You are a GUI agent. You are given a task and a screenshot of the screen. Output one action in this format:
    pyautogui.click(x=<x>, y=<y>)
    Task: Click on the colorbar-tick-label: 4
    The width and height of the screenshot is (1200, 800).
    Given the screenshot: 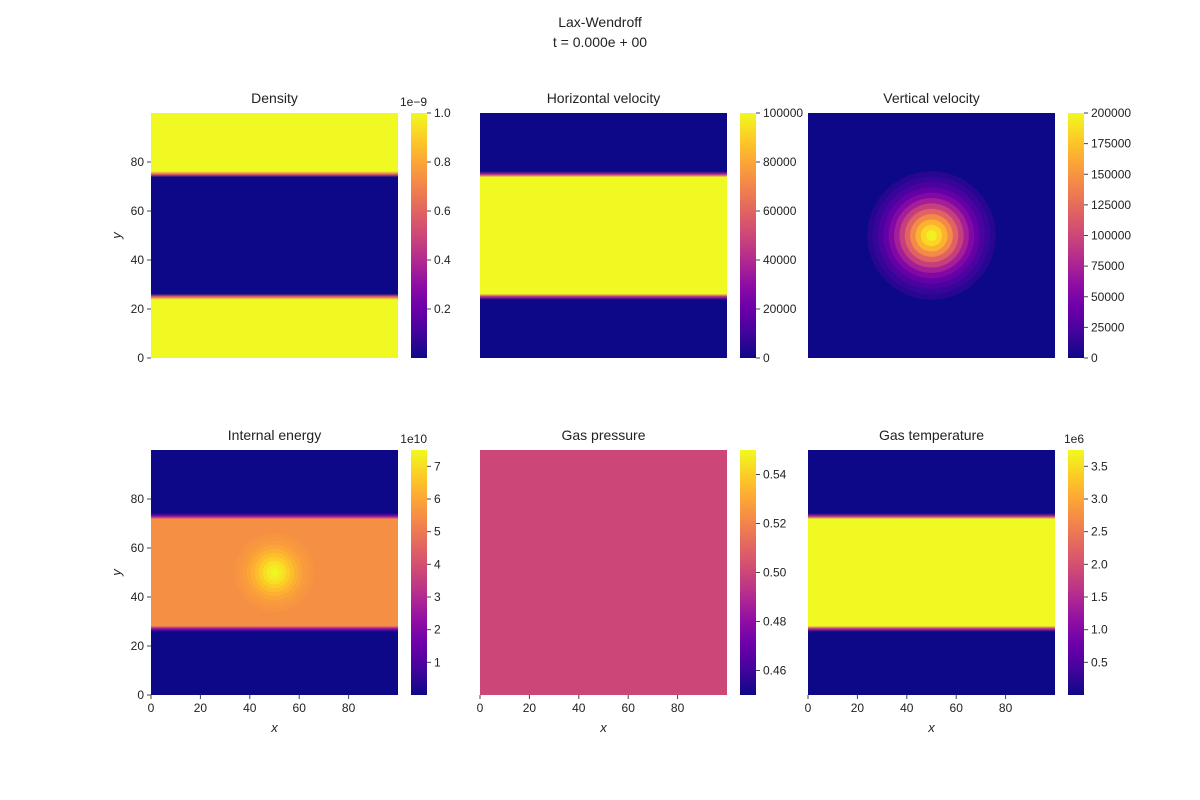 What is the action you would take?
    pyautogui.click(x=437, y=564)
    